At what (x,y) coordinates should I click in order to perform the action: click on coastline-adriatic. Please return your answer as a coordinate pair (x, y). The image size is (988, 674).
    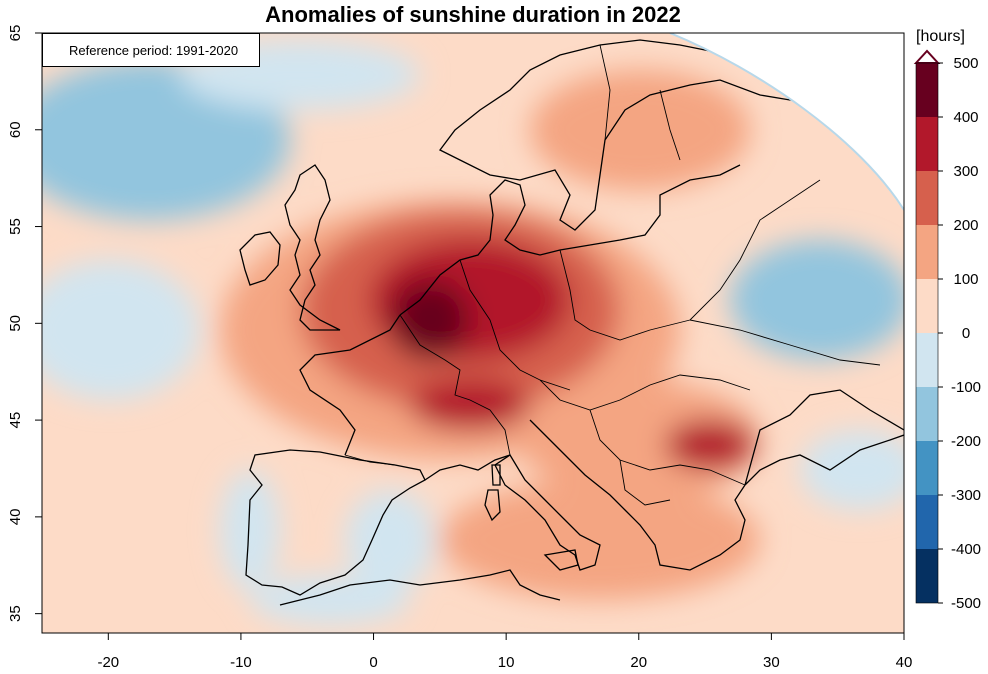
    Looking at the image, I should click on (637, 495).